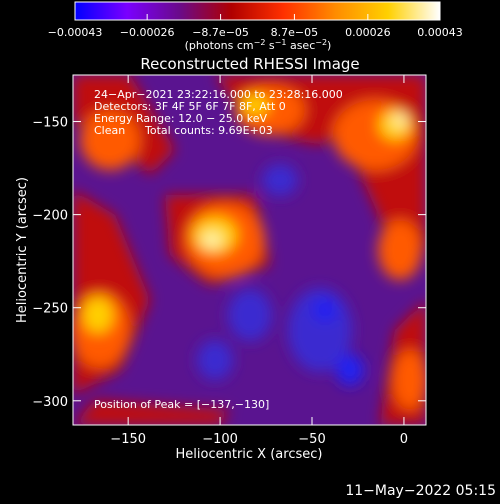  Describe the element at coordinates (220, 32) in the screenshot. I see `colorbar-tick-label: −8.7e−05` at that location.